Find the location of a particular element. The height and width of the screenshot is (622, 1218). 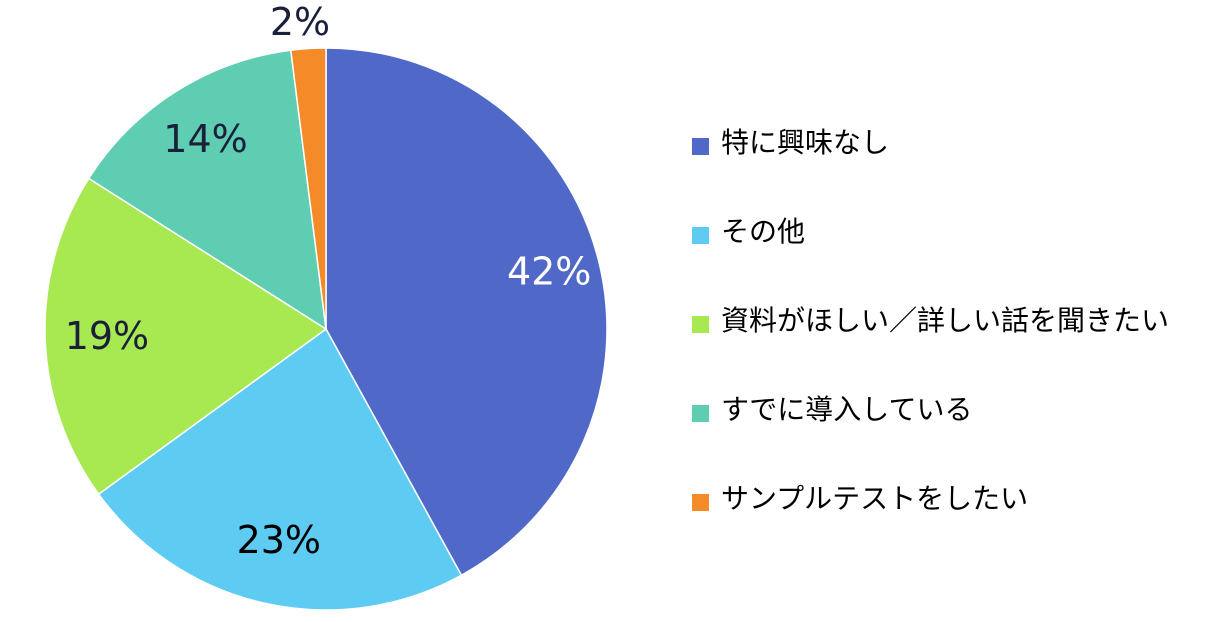

legend-item: すでに導入している is located at coordinates (930, 431).